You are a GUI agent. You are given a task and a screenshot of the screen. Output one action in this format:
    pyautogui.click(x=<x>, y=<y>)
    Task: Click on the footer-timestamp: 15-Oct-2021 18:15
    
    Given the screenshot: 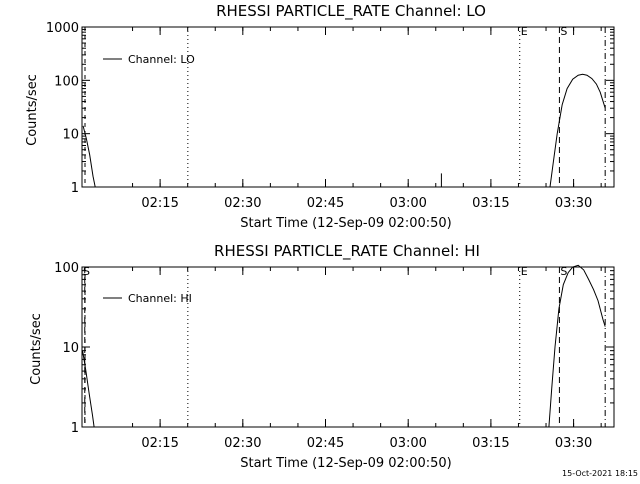 What is the action you would take?
    pyautogui.click(x=600, y=473)
    